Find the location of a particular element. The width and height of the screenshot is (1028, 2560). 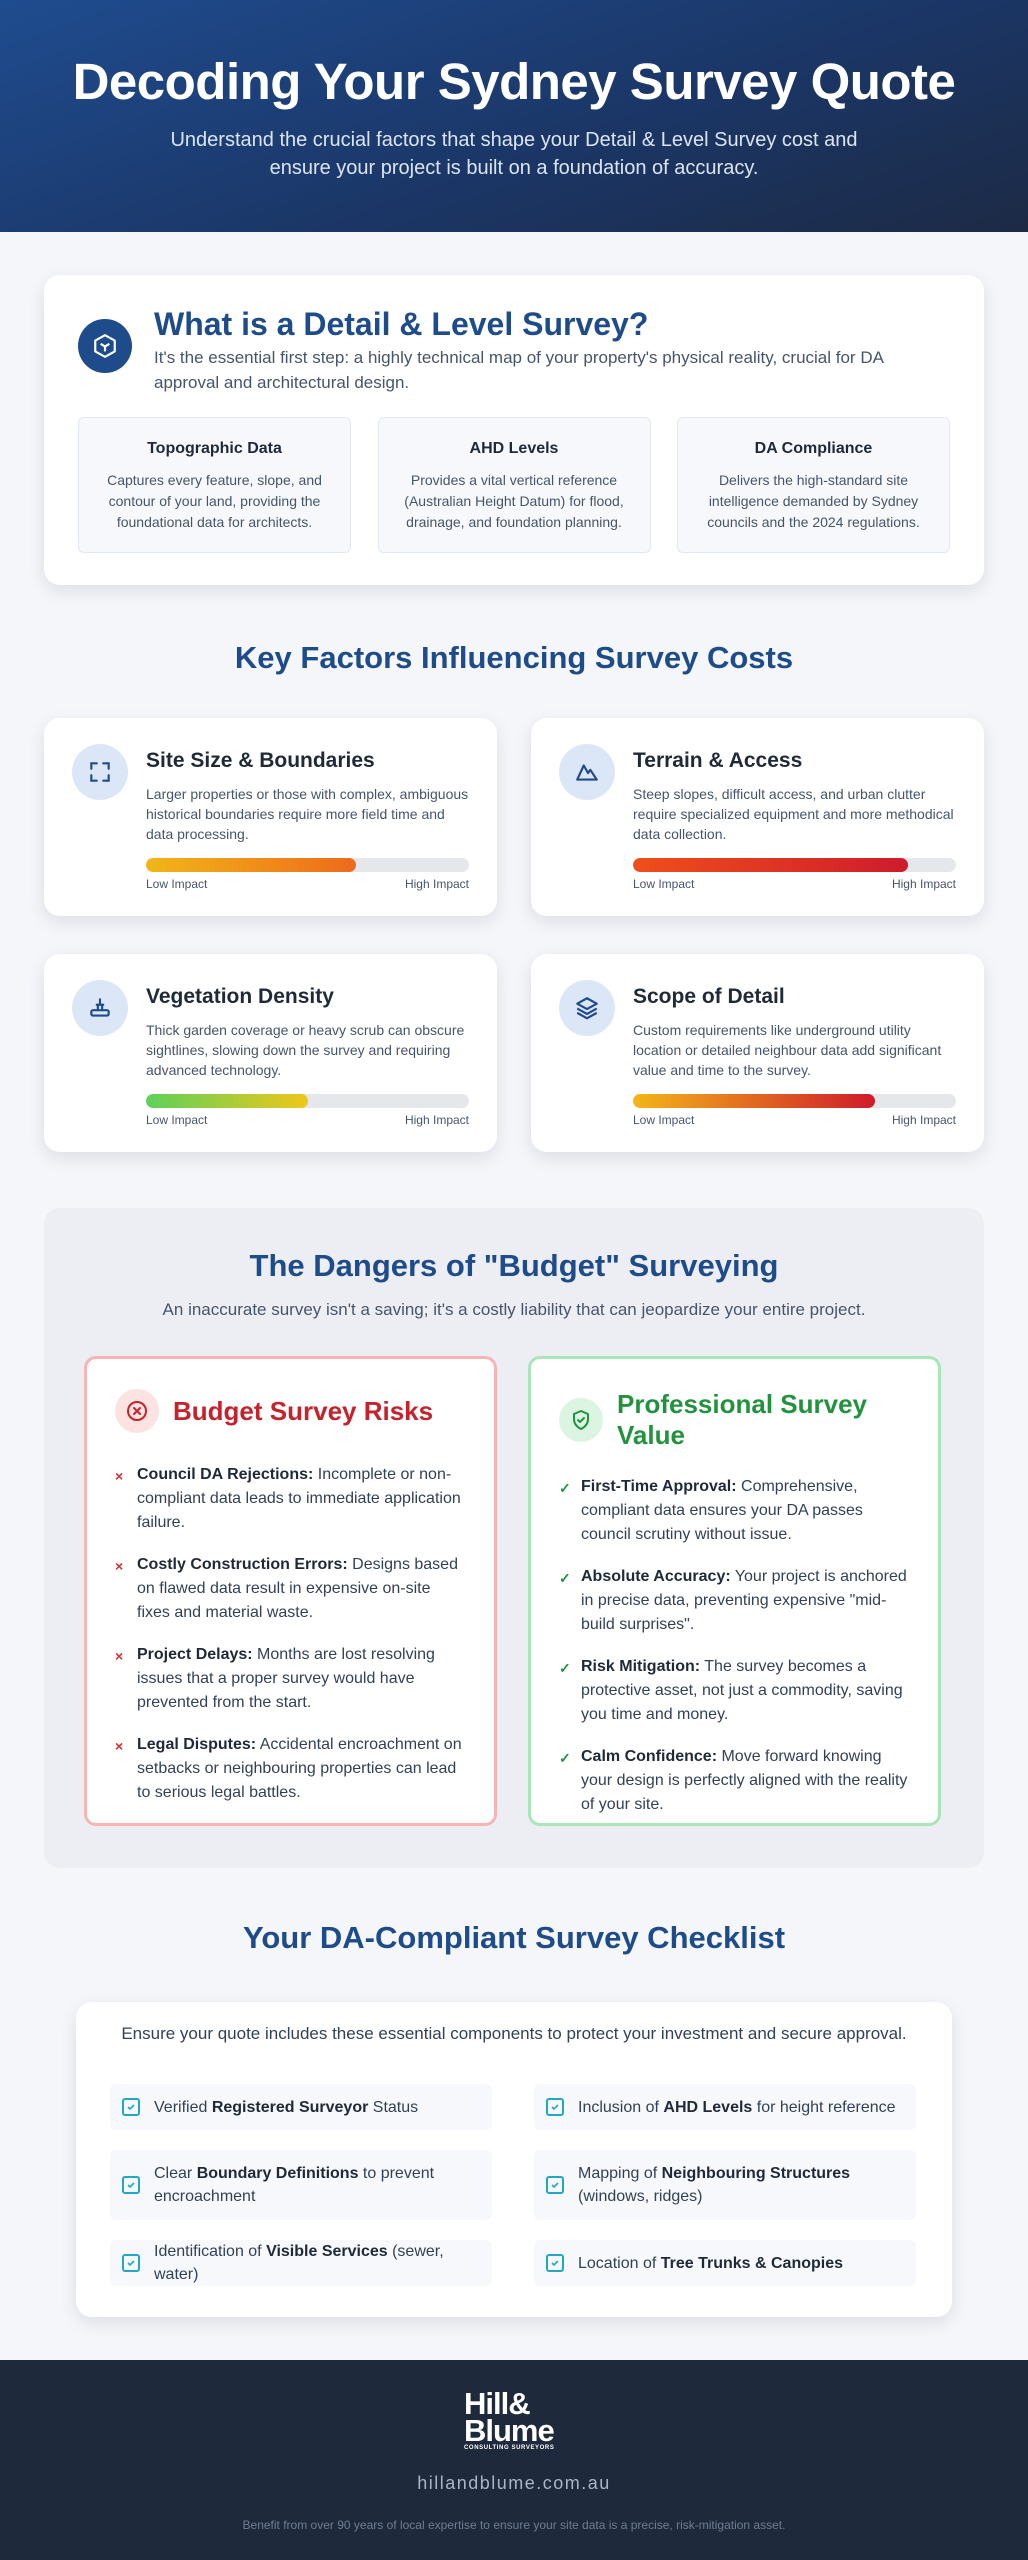

feature-title: DA Compliance is located at coordinates (813, 448).